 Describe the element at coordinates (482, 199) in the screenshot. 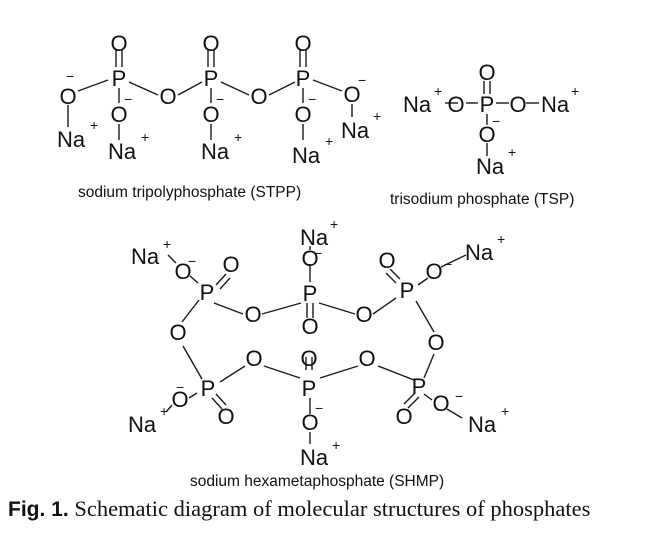

I see `tsp-label: trisodium phosphate (TSP)` at that location.